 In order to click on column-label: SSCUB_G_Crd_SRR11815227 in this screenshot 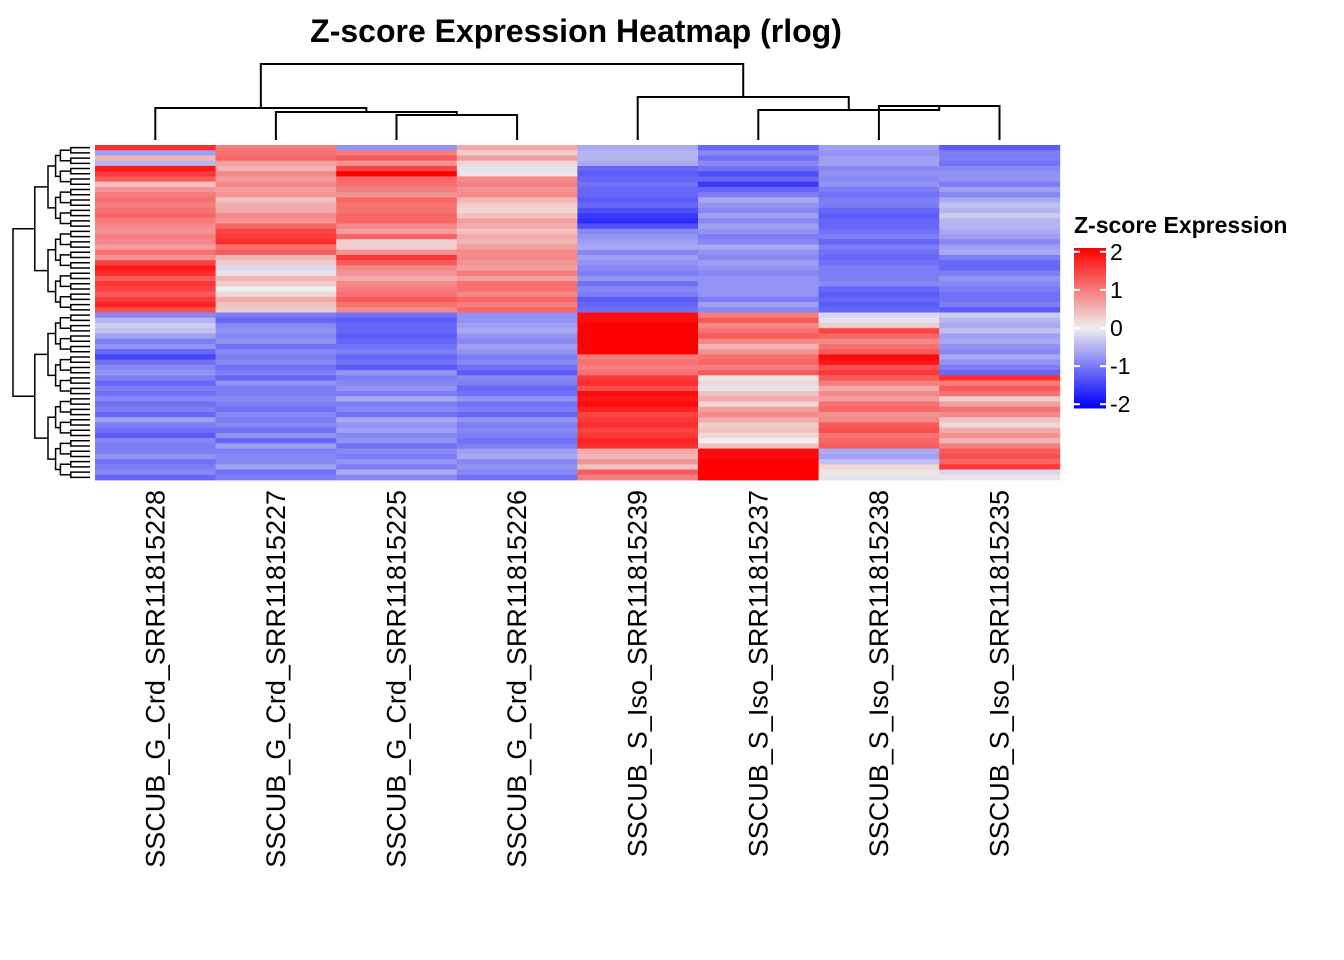, I will do `click(276, 679)`.